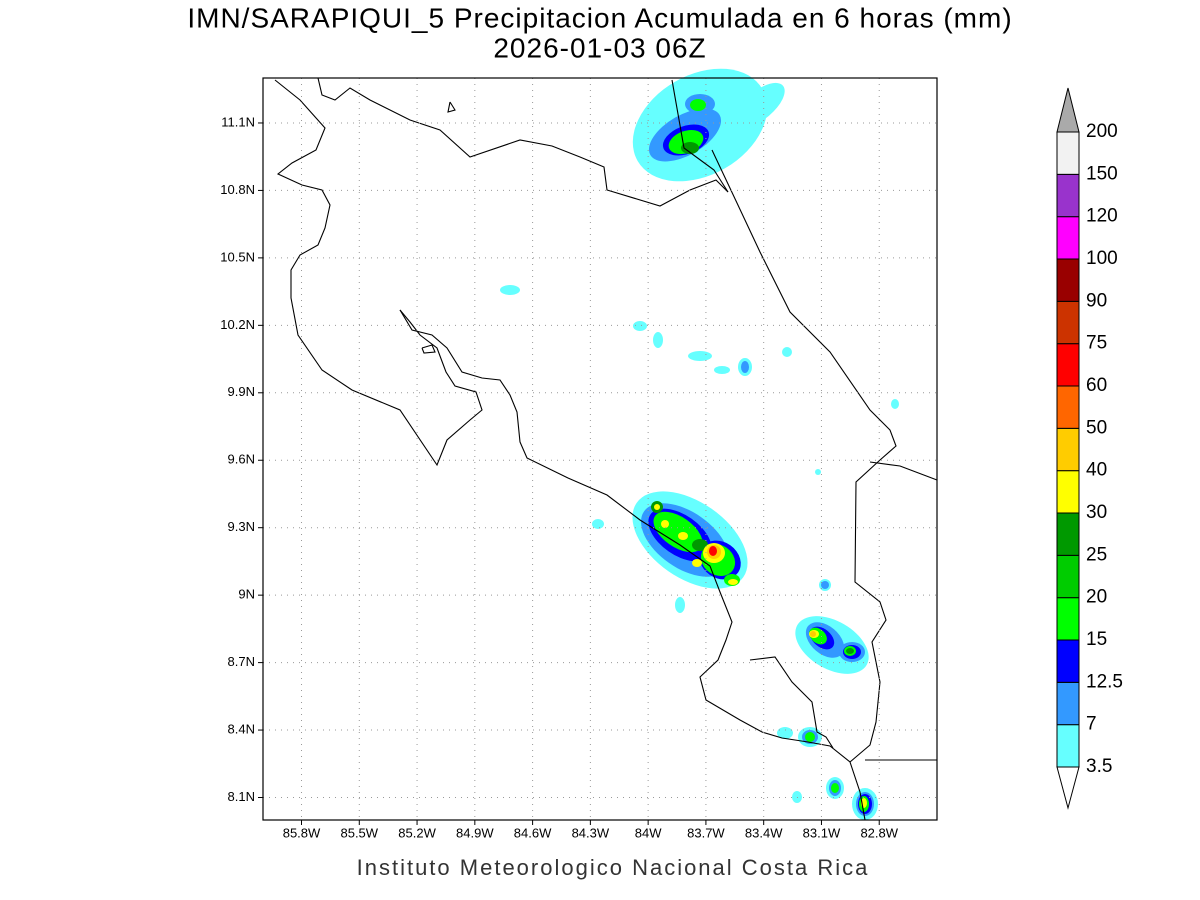 This screenshot has width=1200, height=900. Describe the element at coordinates (1096, 427) in the screenshot. I see `colorbar-label: 50` at that location.